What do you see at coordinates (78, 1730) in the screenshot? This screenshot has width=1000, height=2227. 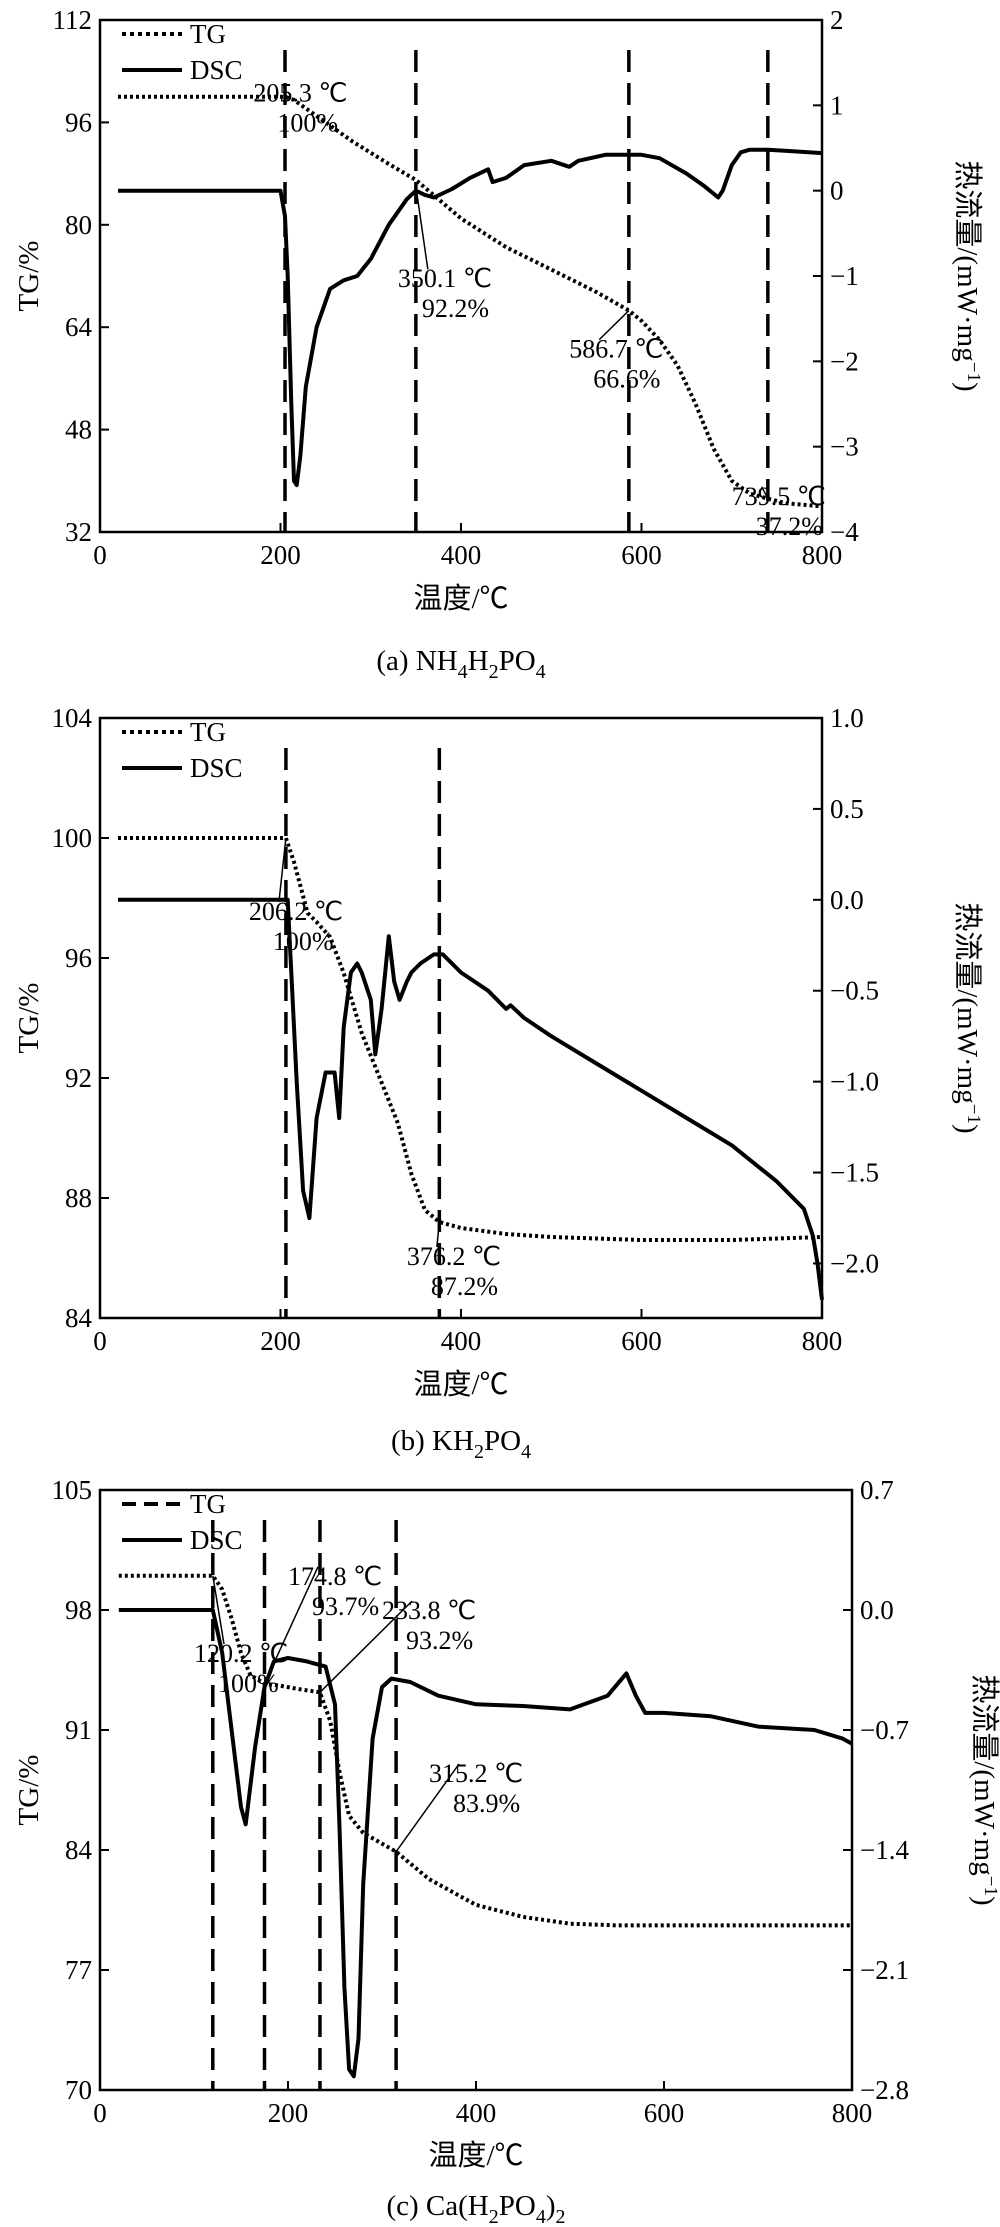 I see `y-left-tick-label: 91` at bounding box center [78, 1730].